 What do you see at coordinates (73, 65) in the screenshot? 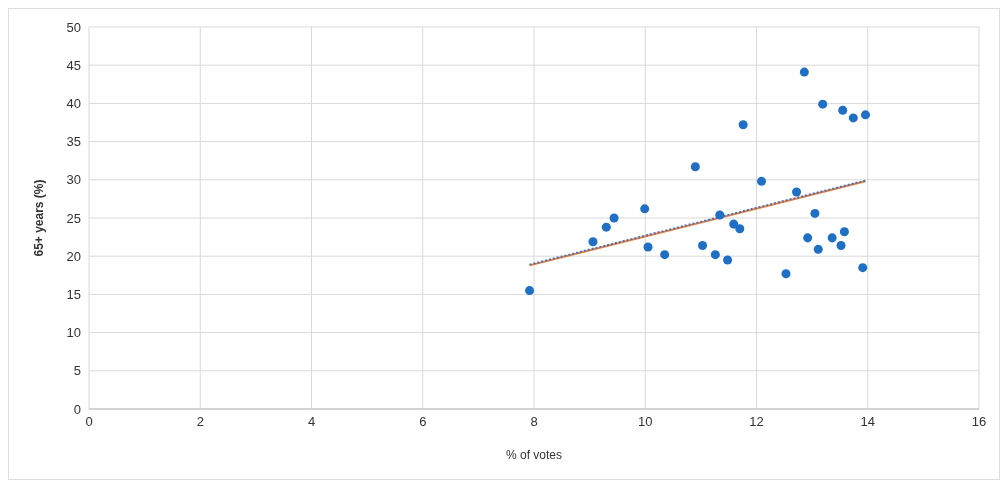
I see `y-tick-label: 45` at bounding box center [73, 65].